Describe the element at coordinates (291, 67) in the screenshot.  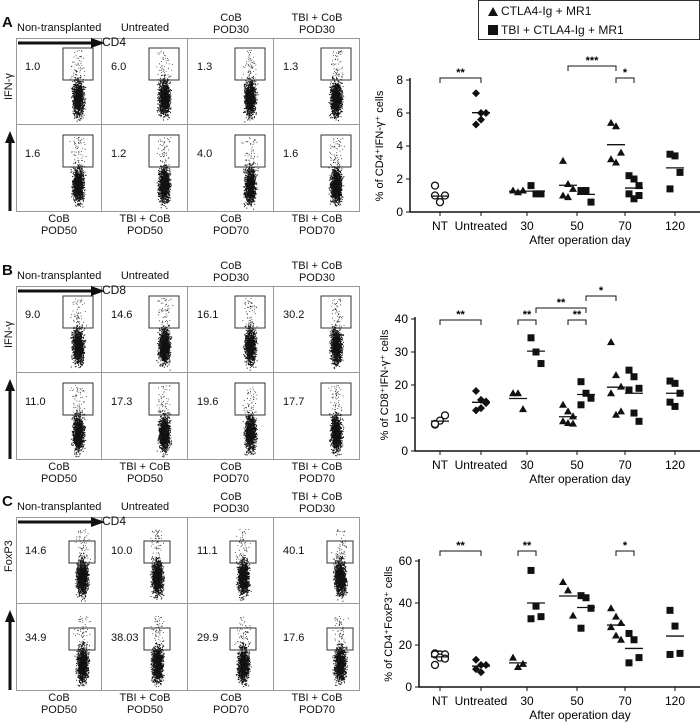
I see `gate-percentage: 1.3` at that location.